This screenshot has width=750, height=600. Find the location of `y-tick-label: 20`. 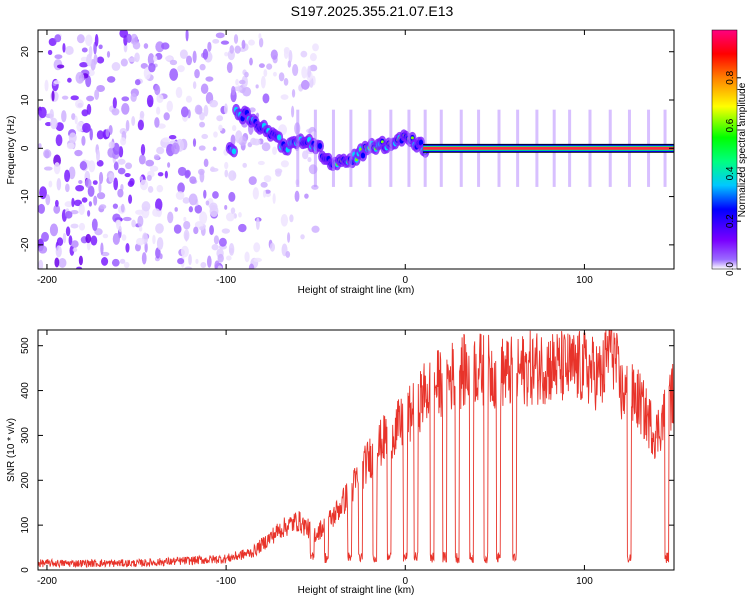

y-tick-label: 20 is located at coordinates (25, 52).